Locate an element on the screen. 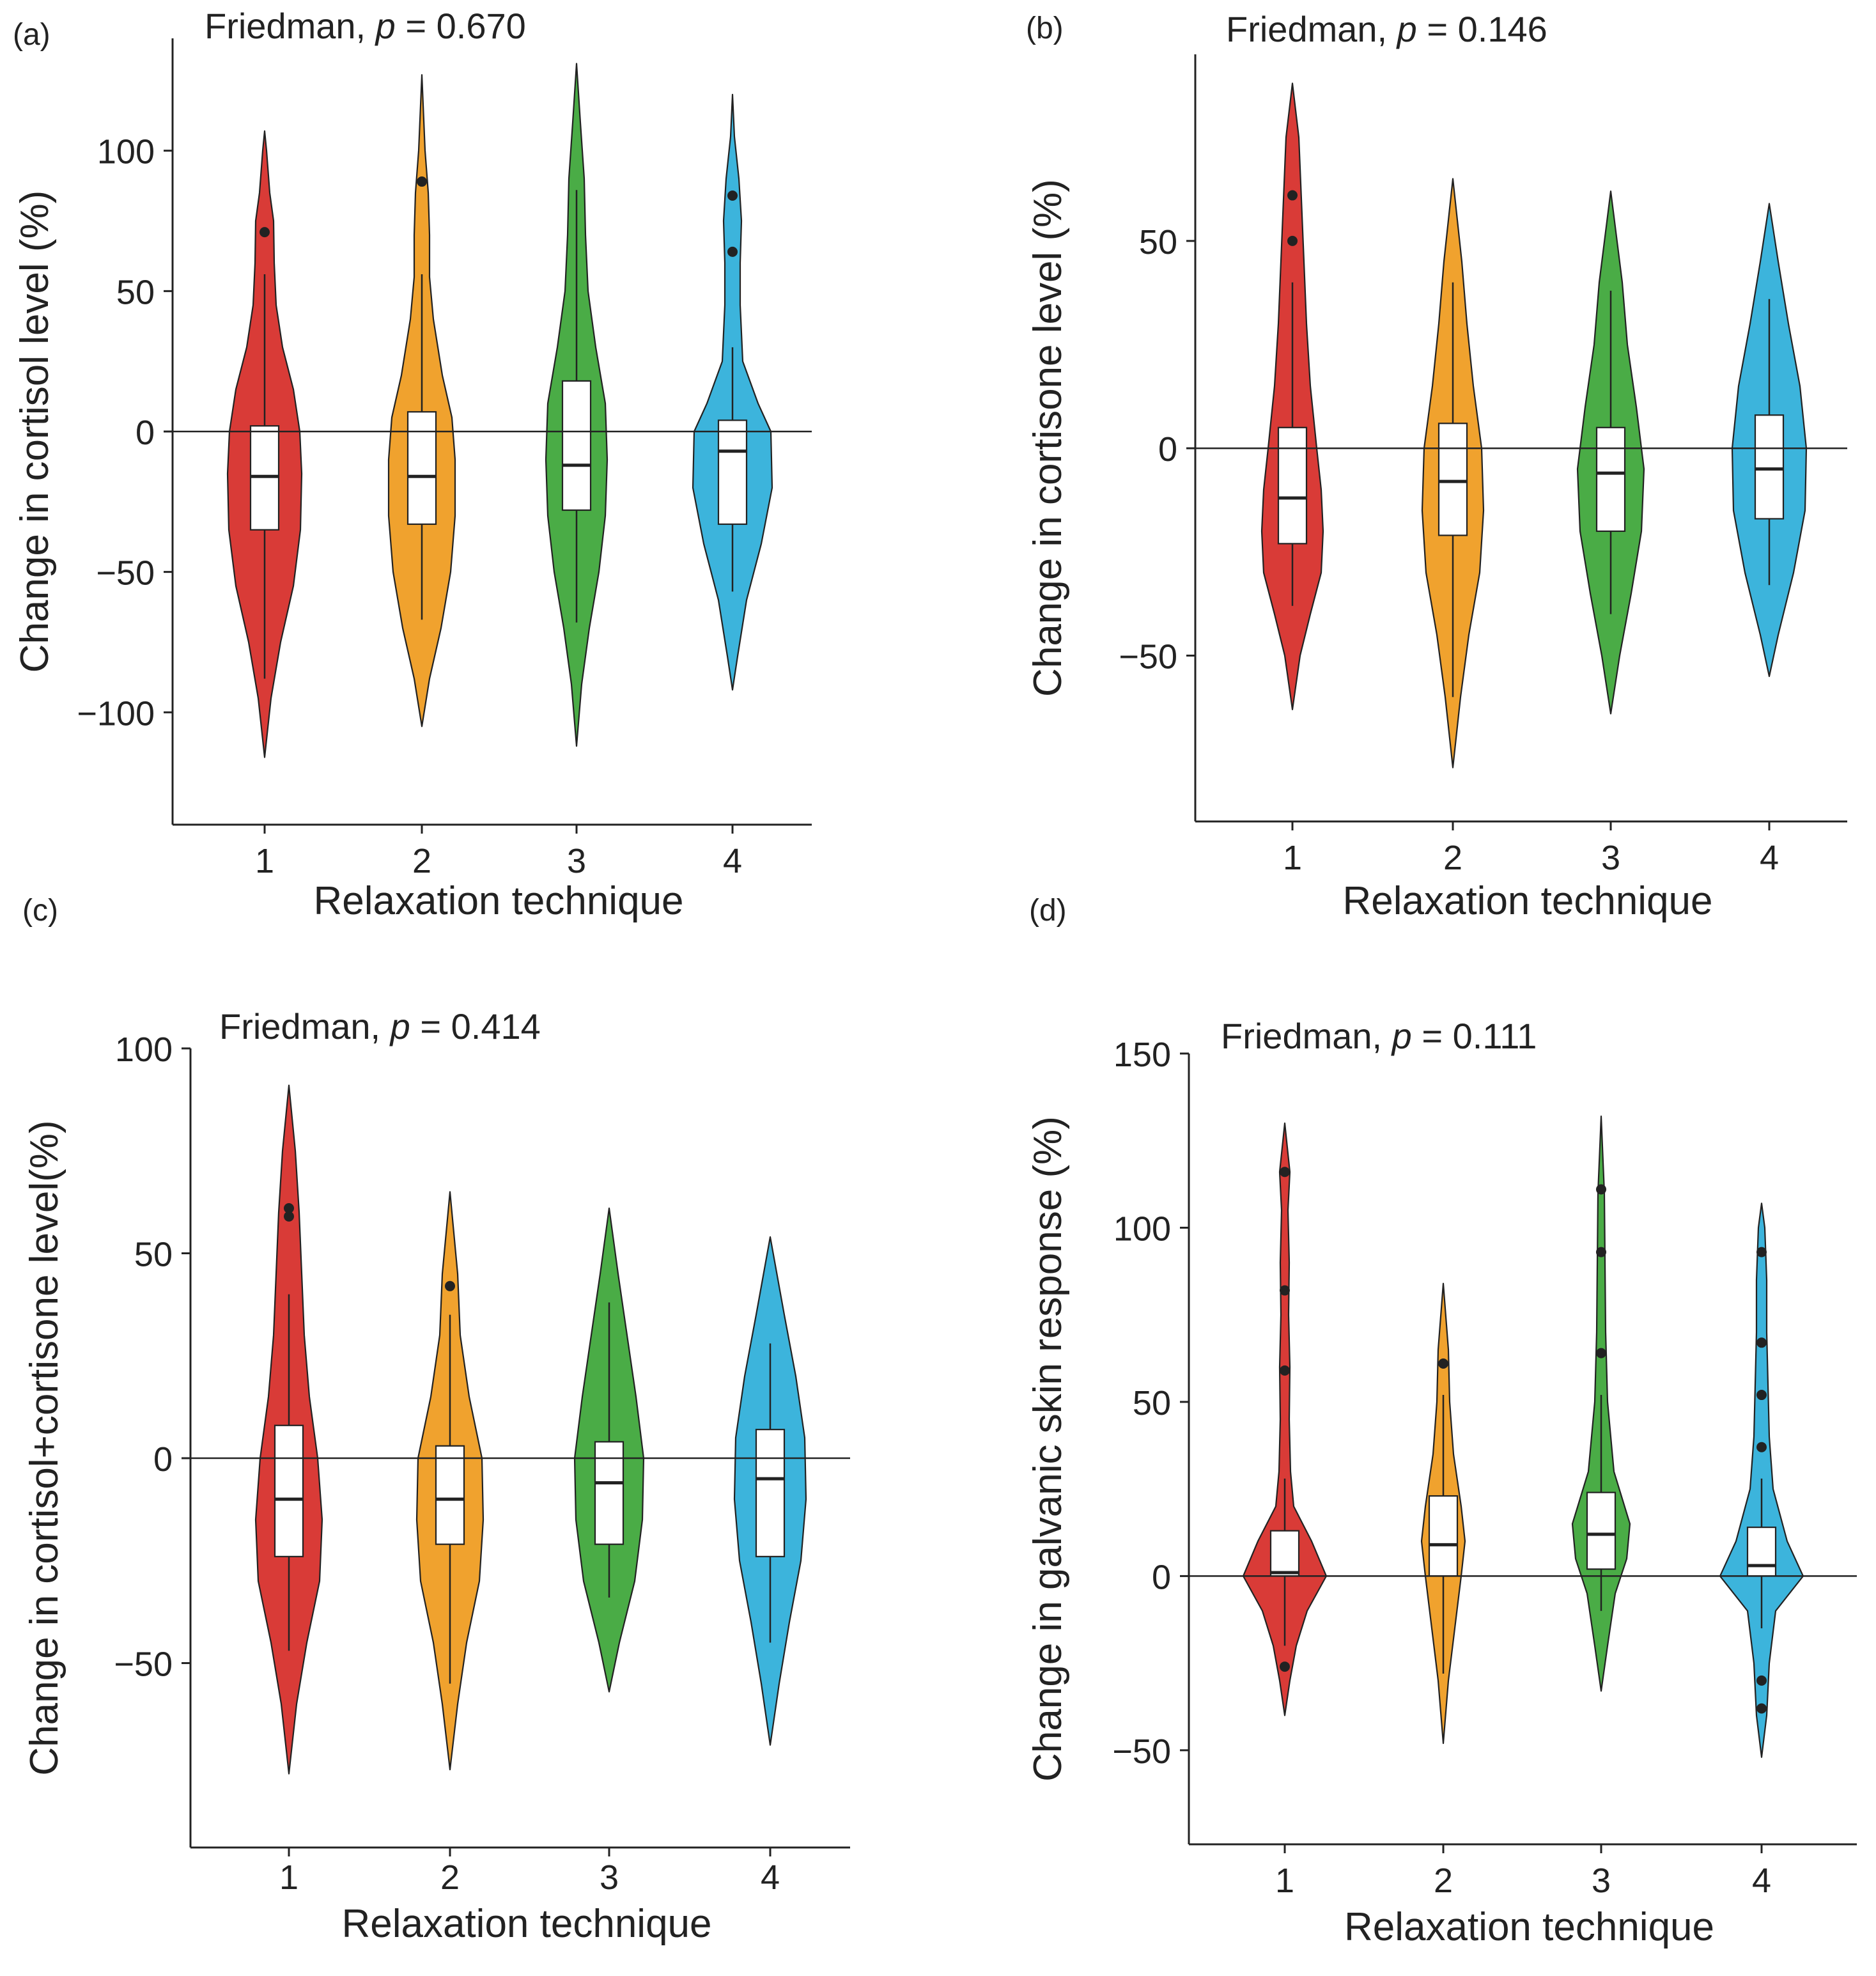 This screenshot has height=1976, width=1876. stat-value: = 0.146 is located at coordinates (1482, 29).